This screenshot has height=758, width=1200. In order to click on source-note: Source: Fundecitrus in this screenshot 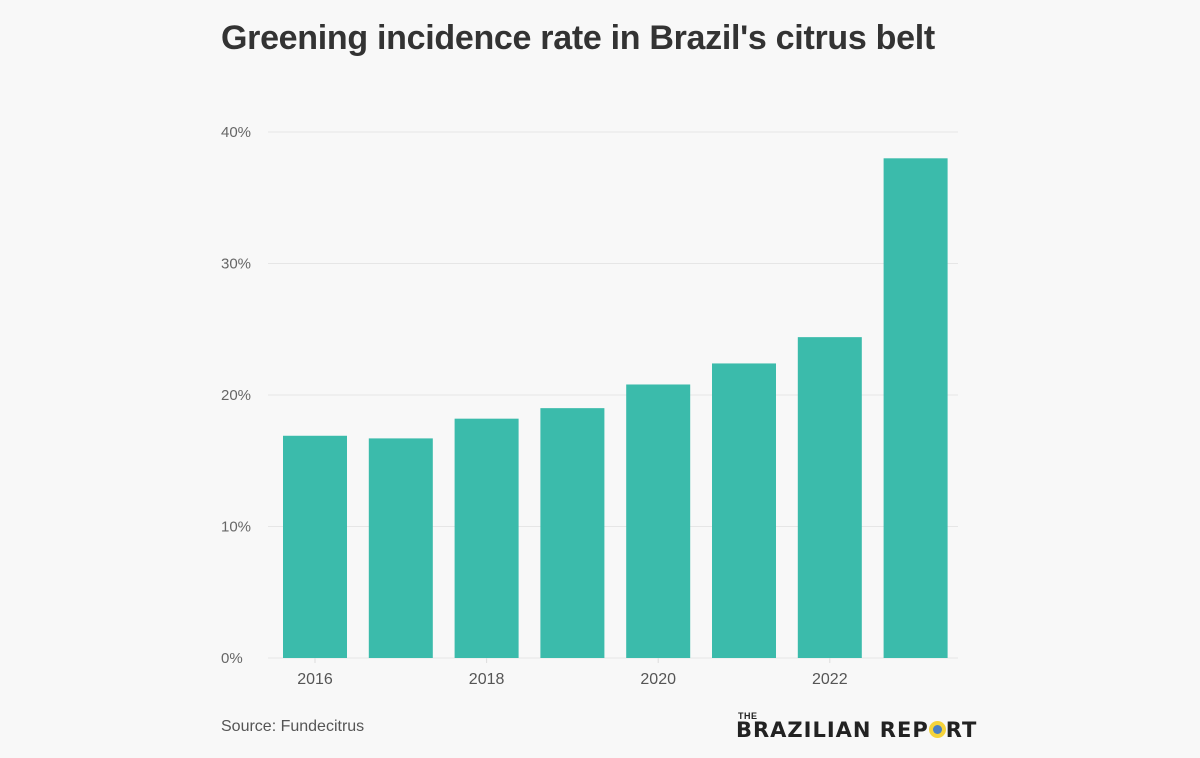, I will do `click(293, 726)`.